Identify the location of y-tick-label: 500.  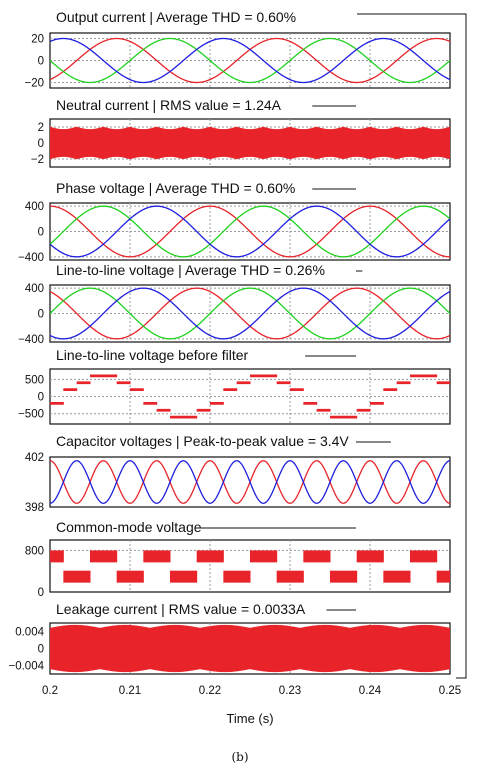
(34, 380).